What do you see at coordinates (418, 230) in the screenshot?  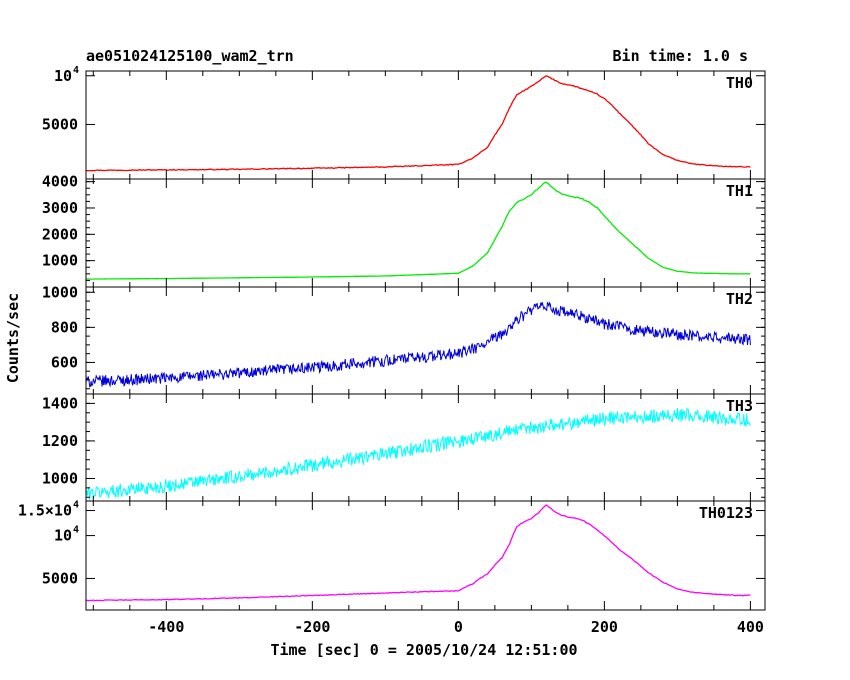 I see `series-line-th1` at bounding box center [418, 230].